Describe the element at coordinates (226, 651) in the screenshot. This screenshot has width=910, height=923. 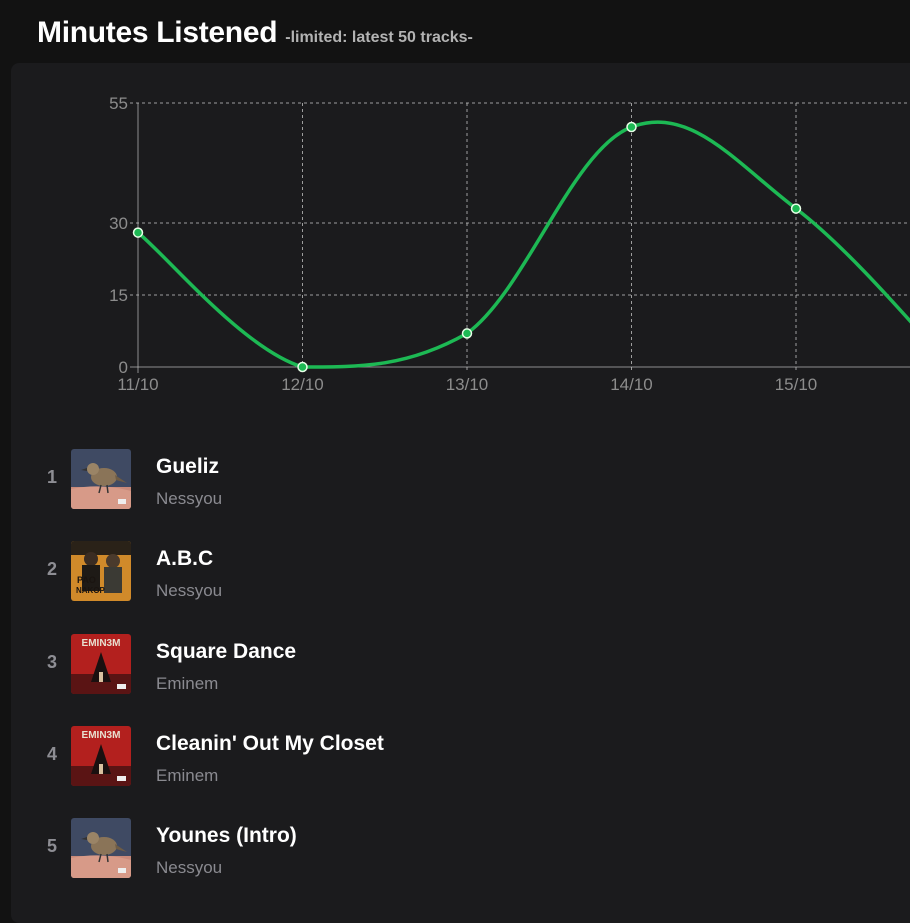
I see `track-title: Square Dance` at that location.